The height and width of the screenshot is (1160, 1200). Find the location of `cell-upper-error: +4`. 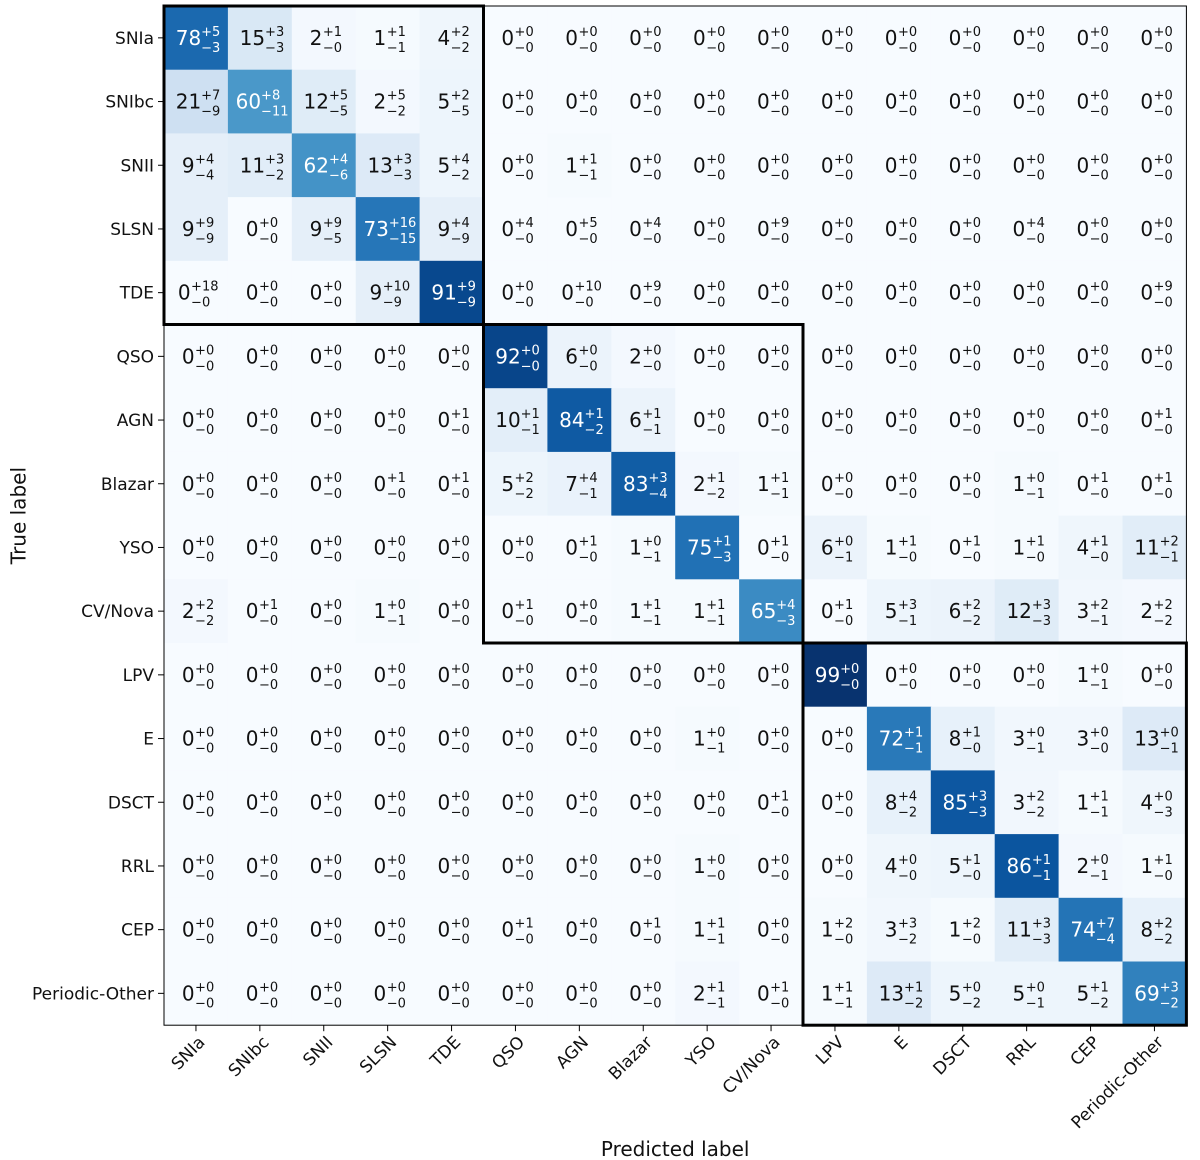

cell-upper-error: +4 is located at coordinates (587, 478).